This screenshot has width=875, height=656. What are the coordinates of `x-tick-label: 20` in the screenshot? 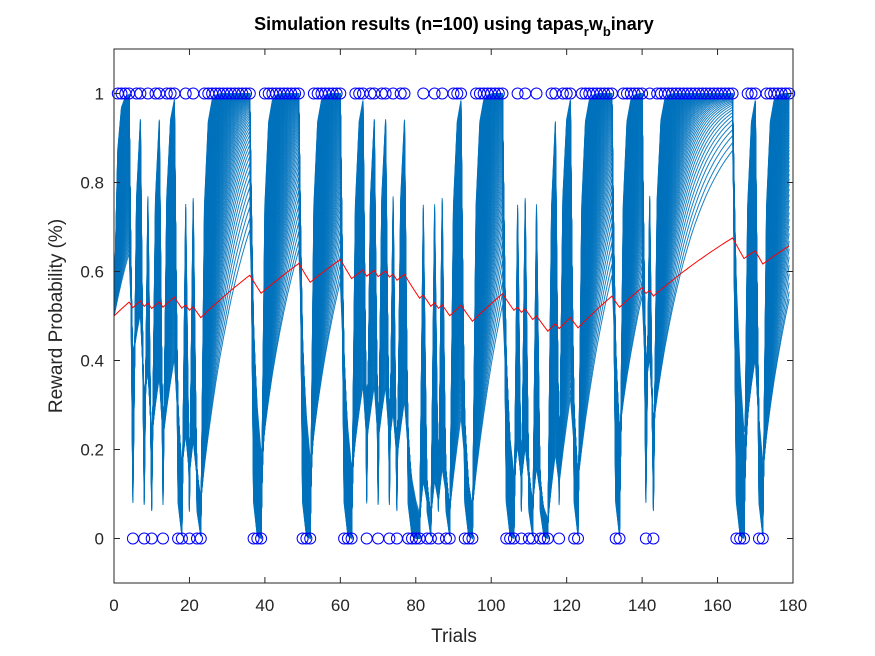 It's located at (189, 605).